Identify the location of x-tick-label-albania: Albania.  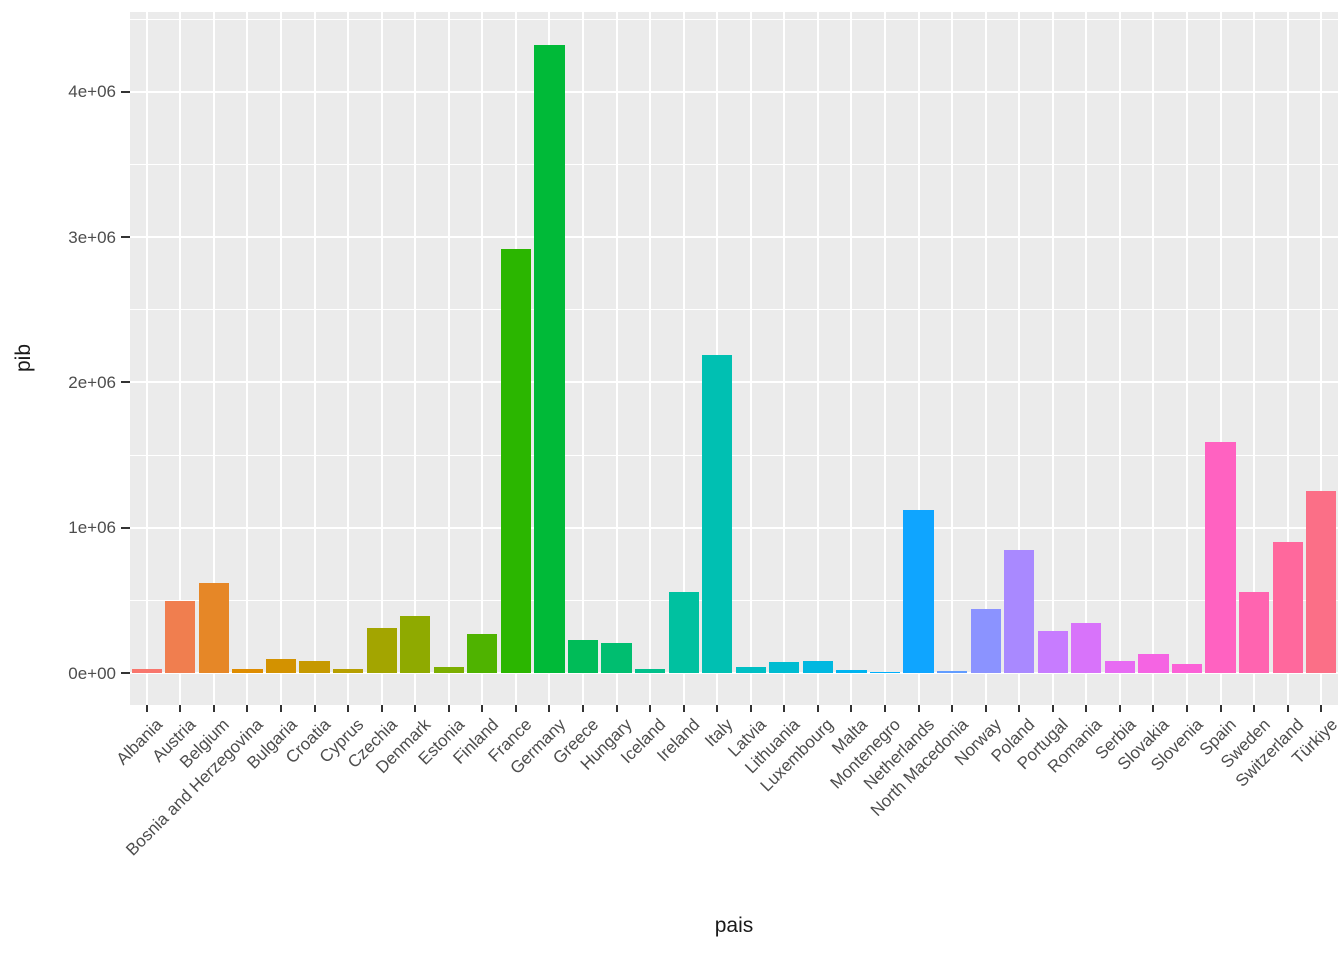
(139, 742).